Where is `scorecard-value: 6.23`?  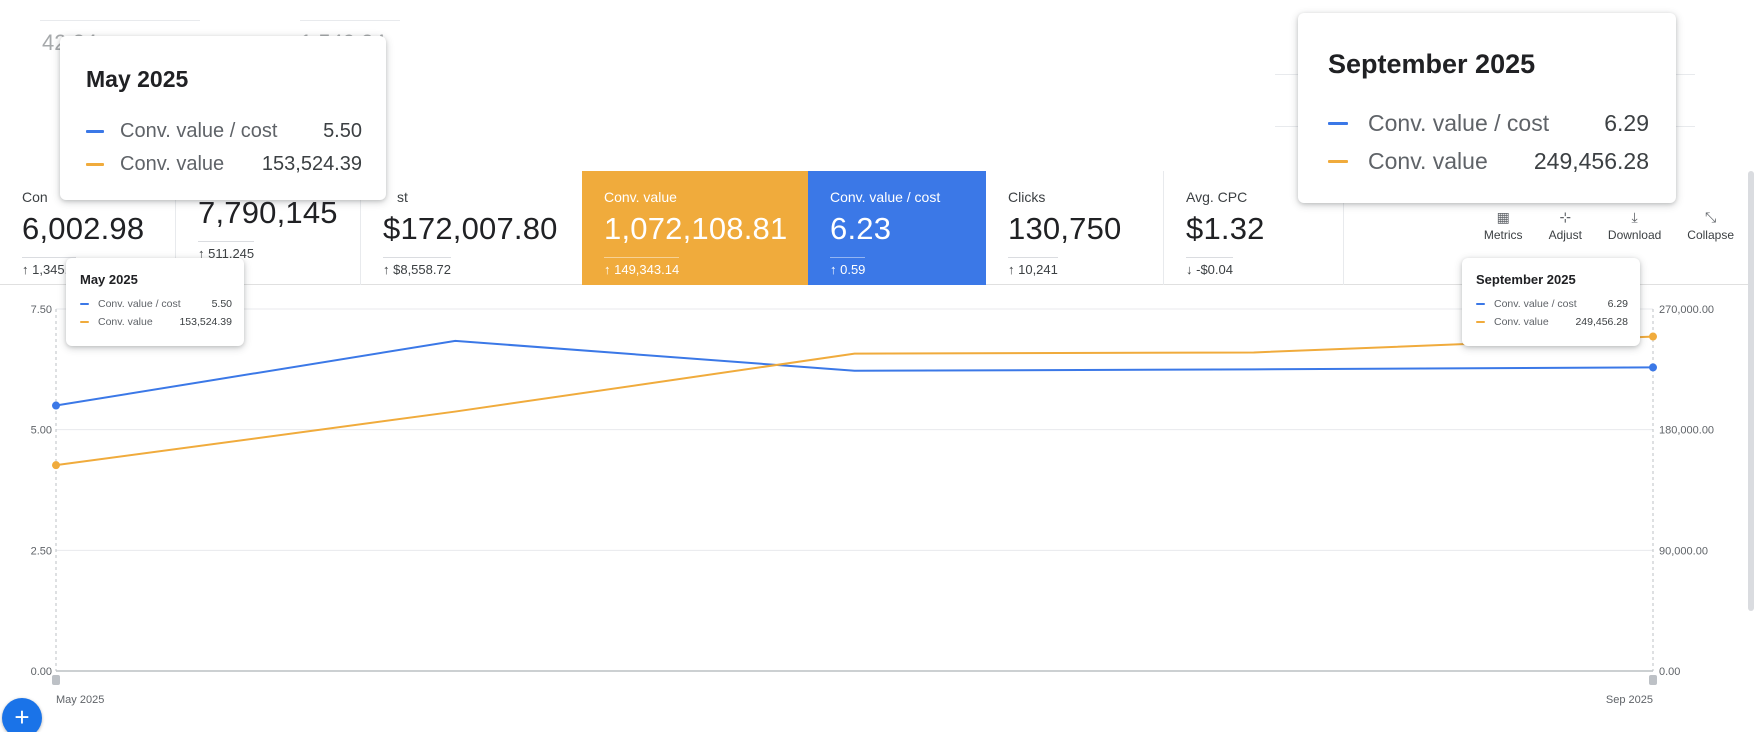
scorecard-value: 6.23 is located at coordinates (861, 228).